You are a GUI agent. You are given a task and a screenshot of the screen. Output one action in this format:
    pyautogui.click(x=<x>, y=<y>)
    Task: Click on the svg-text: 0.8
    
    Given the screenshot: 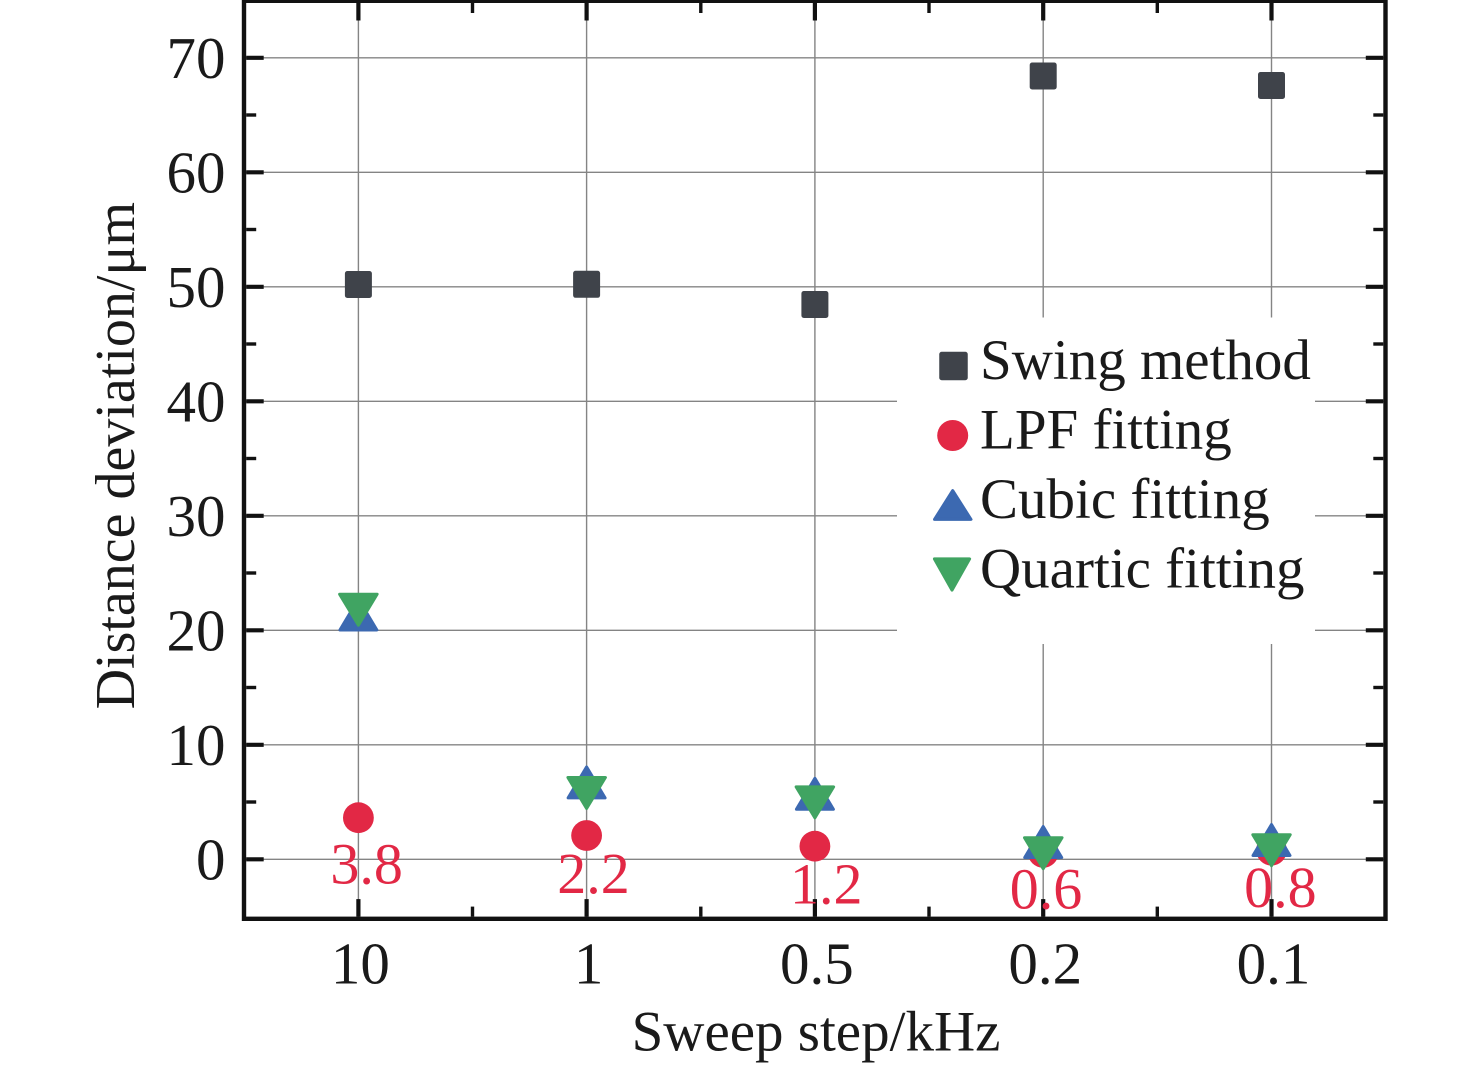 What is the action you would take?
    pyautogui.click(x=1280, y=887)
    